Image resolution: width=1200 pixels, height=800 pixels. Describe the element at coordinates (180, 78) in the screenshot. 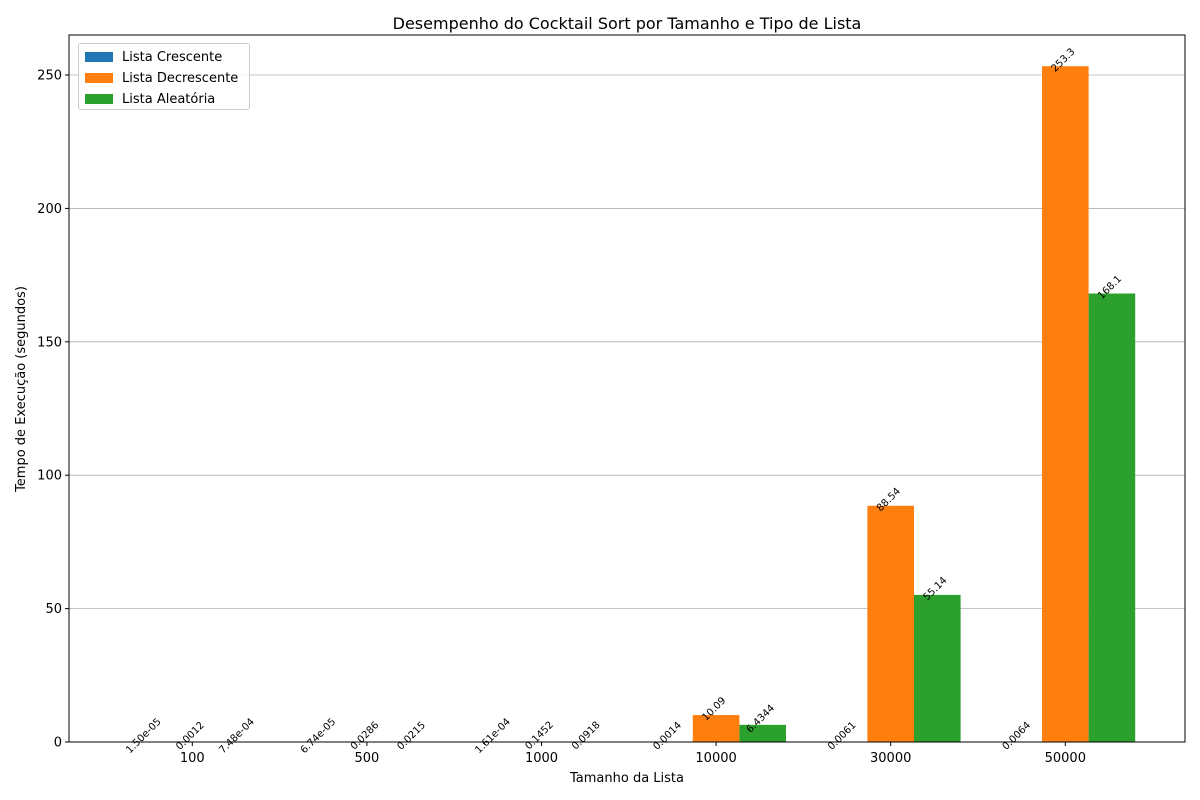

I see `legend-label-decrescente: Lista Decrescente` at that location.